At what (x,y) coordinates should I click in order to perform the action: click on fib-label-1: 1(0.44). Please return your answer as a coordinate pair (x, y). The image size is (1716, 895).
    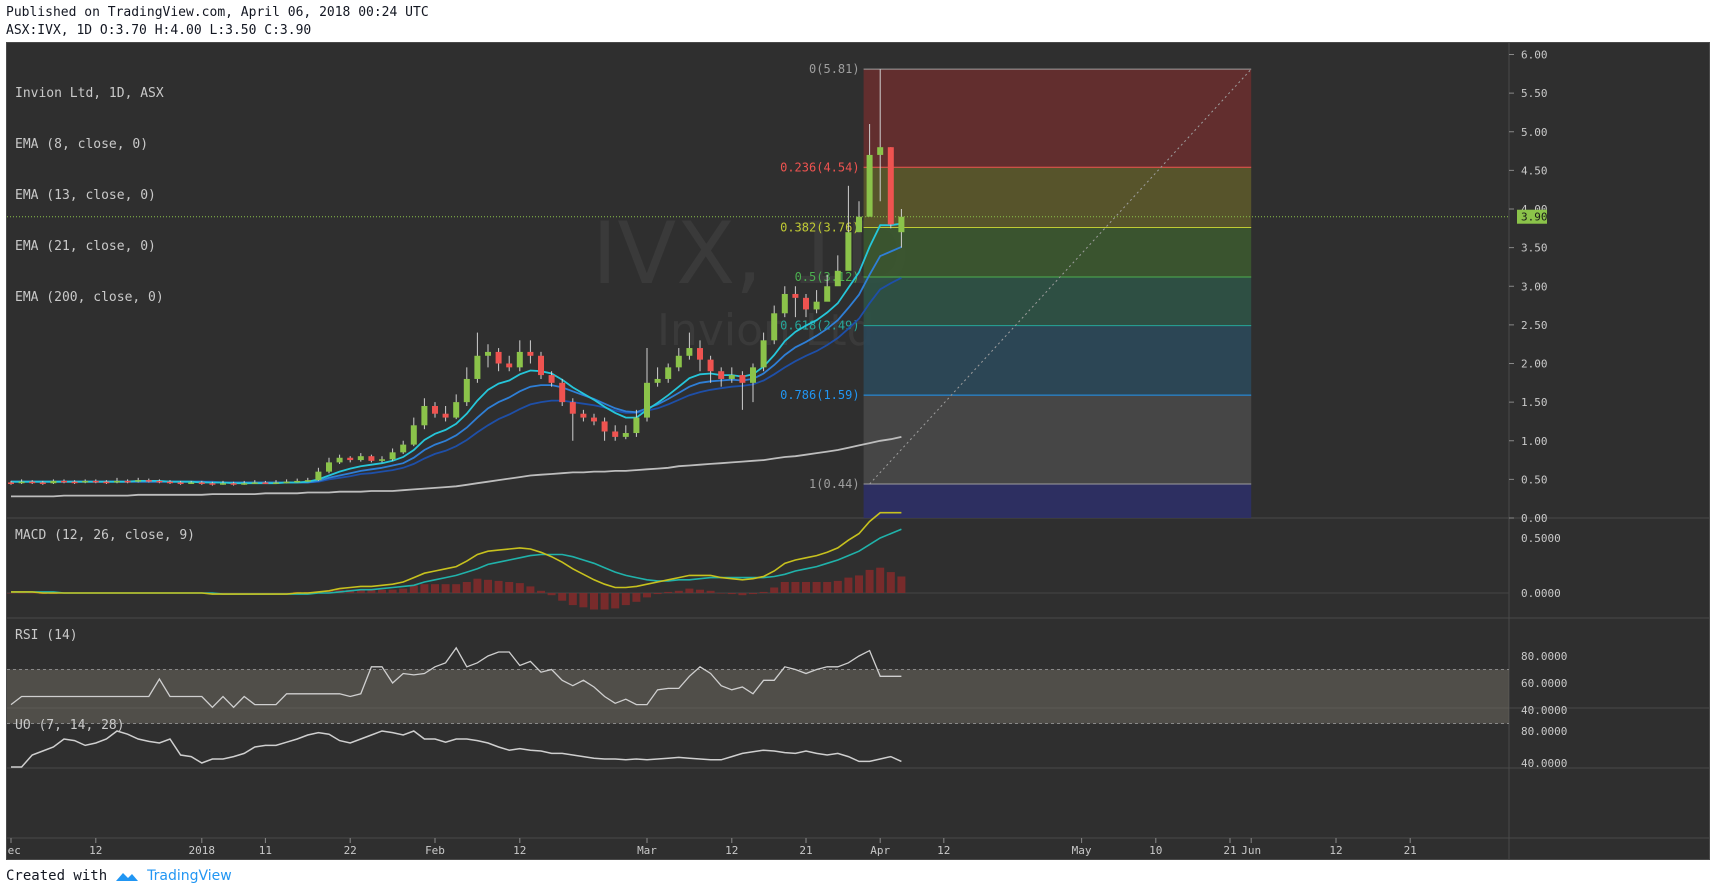
    Looking at the image, I should click on (834, 484).